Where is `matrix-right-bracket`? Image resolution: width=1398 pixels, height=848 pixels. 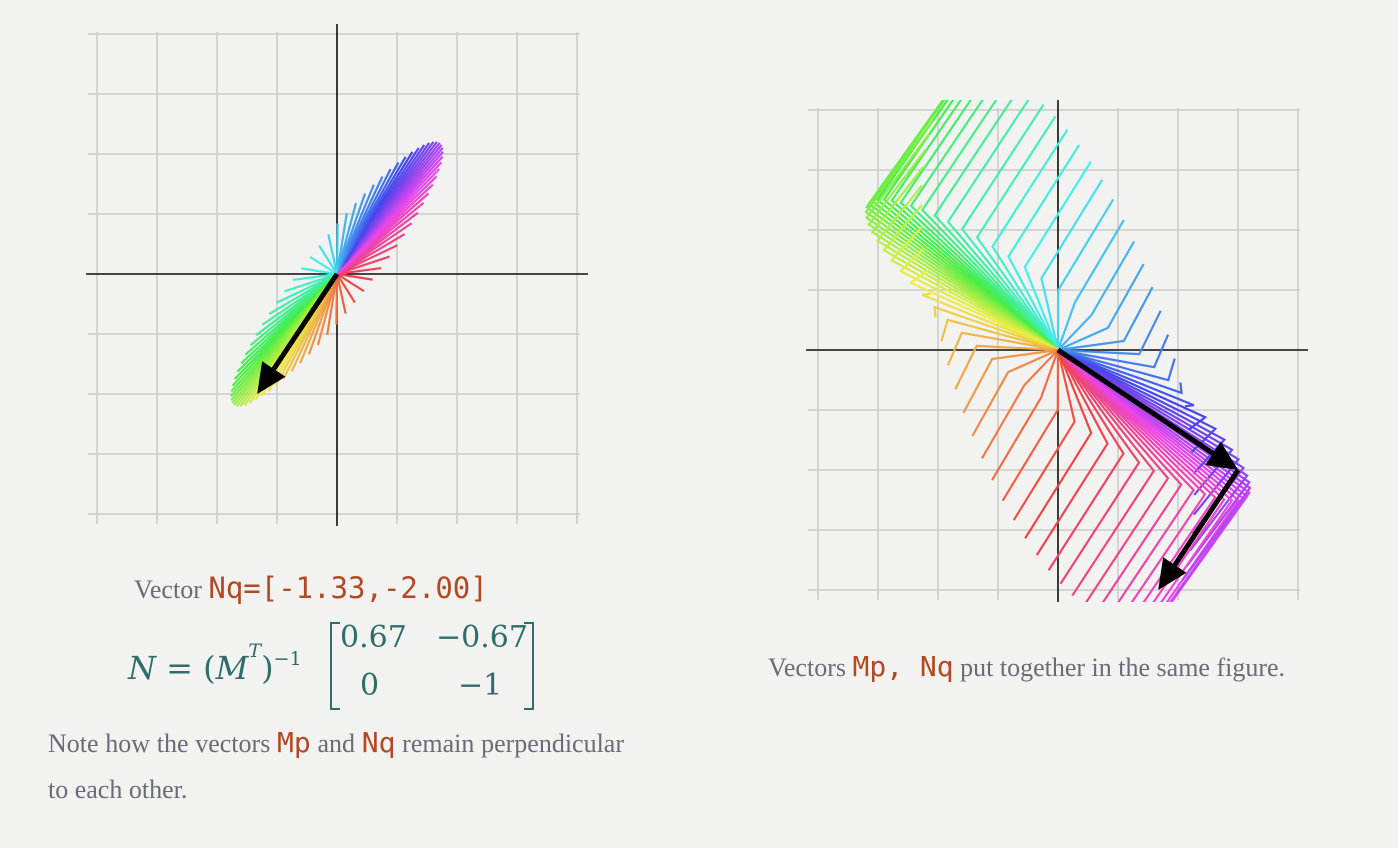 matrix-right-bracket is located at coordinates (529, 666).